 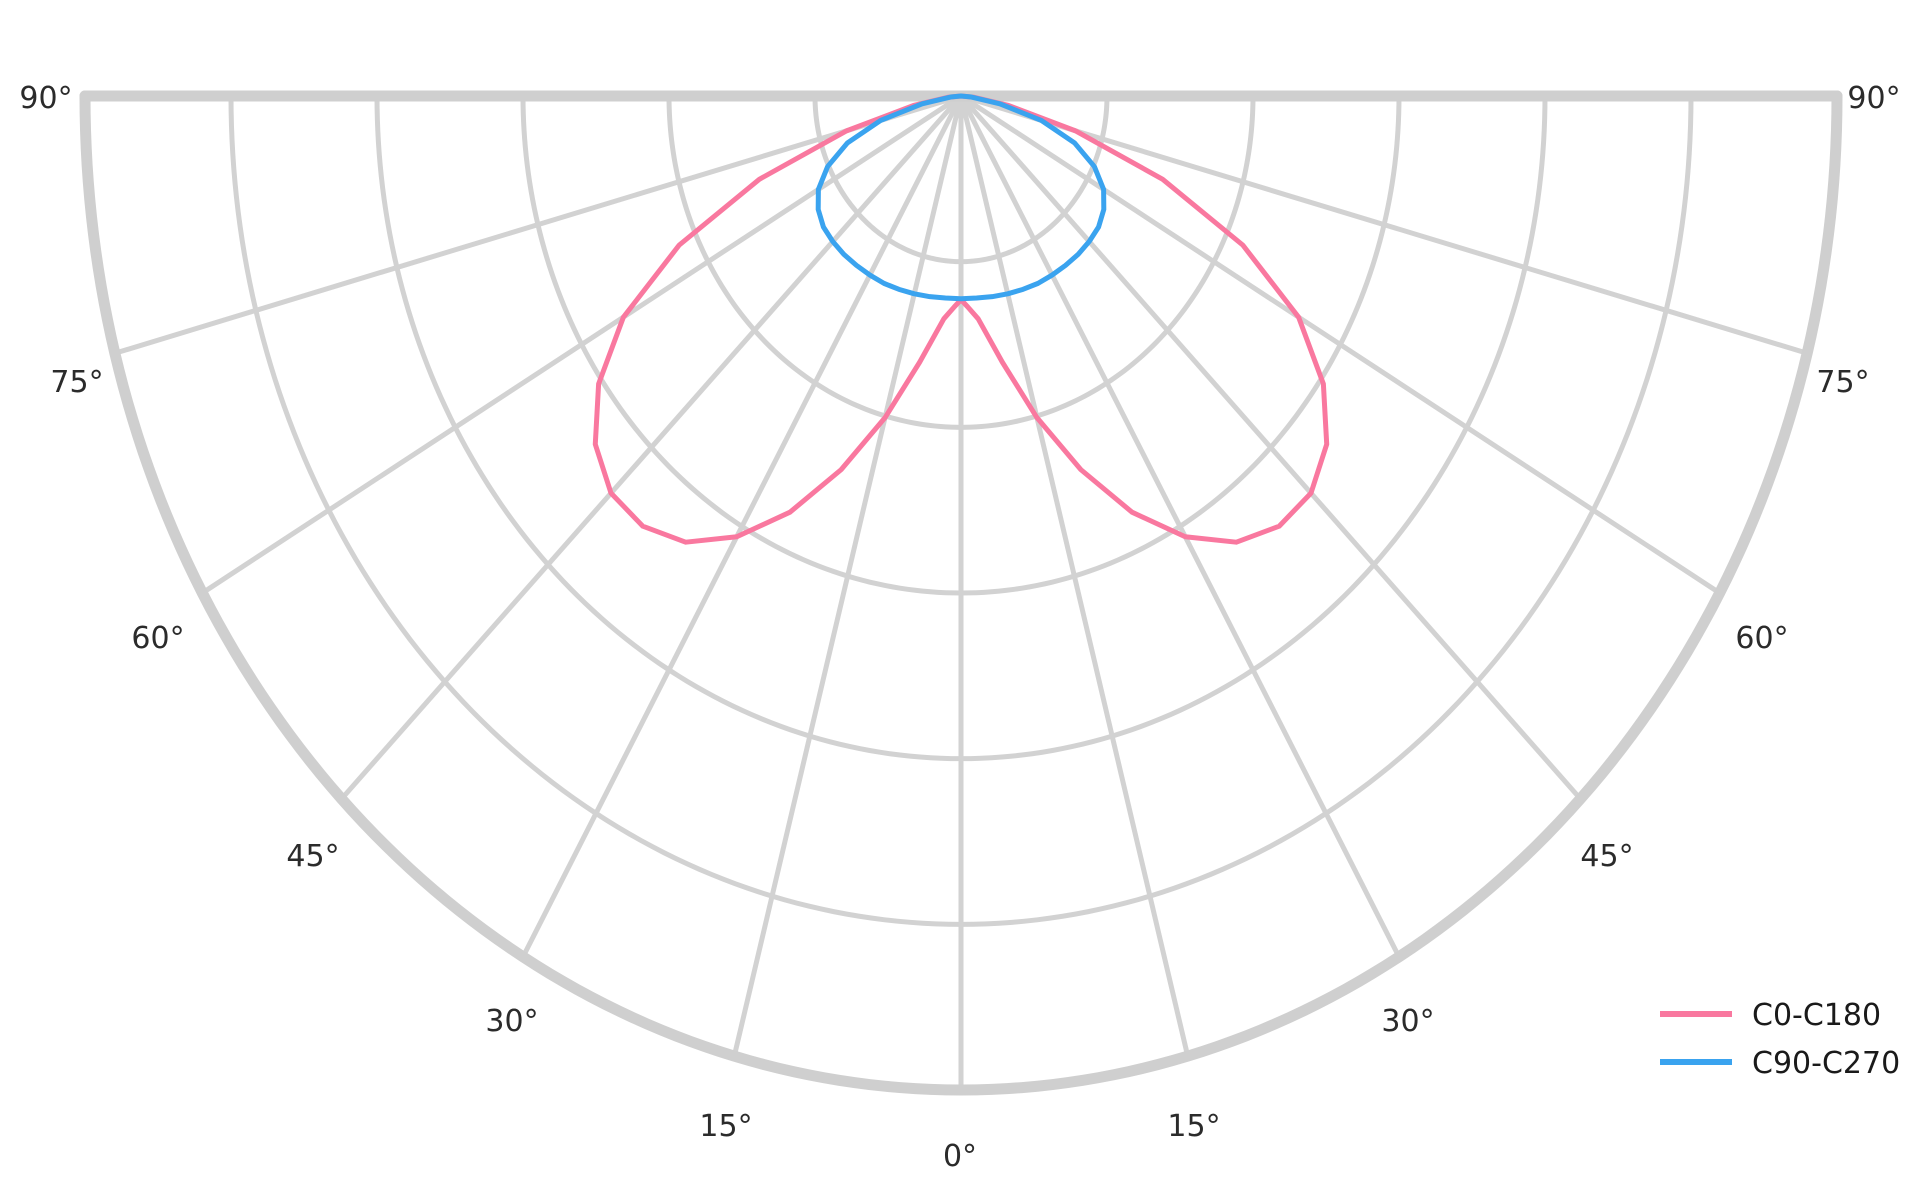 What do you see at coordinates (961, 197) in the screenshot?
I see `series-curve-c90-c270` at bounding box center [961, 197].